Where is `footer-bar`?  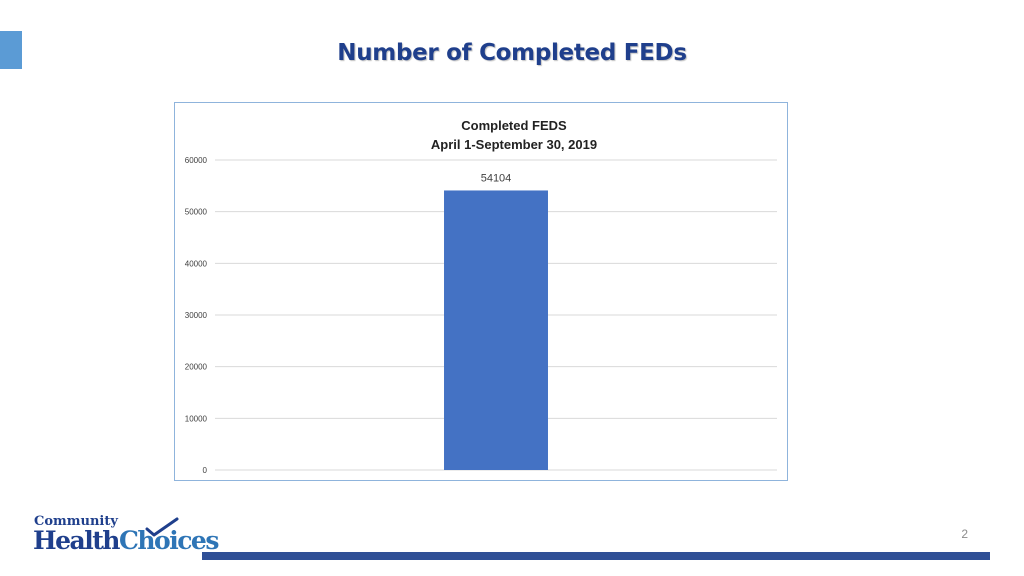 footer-bar is located at coordinates (596, 556).